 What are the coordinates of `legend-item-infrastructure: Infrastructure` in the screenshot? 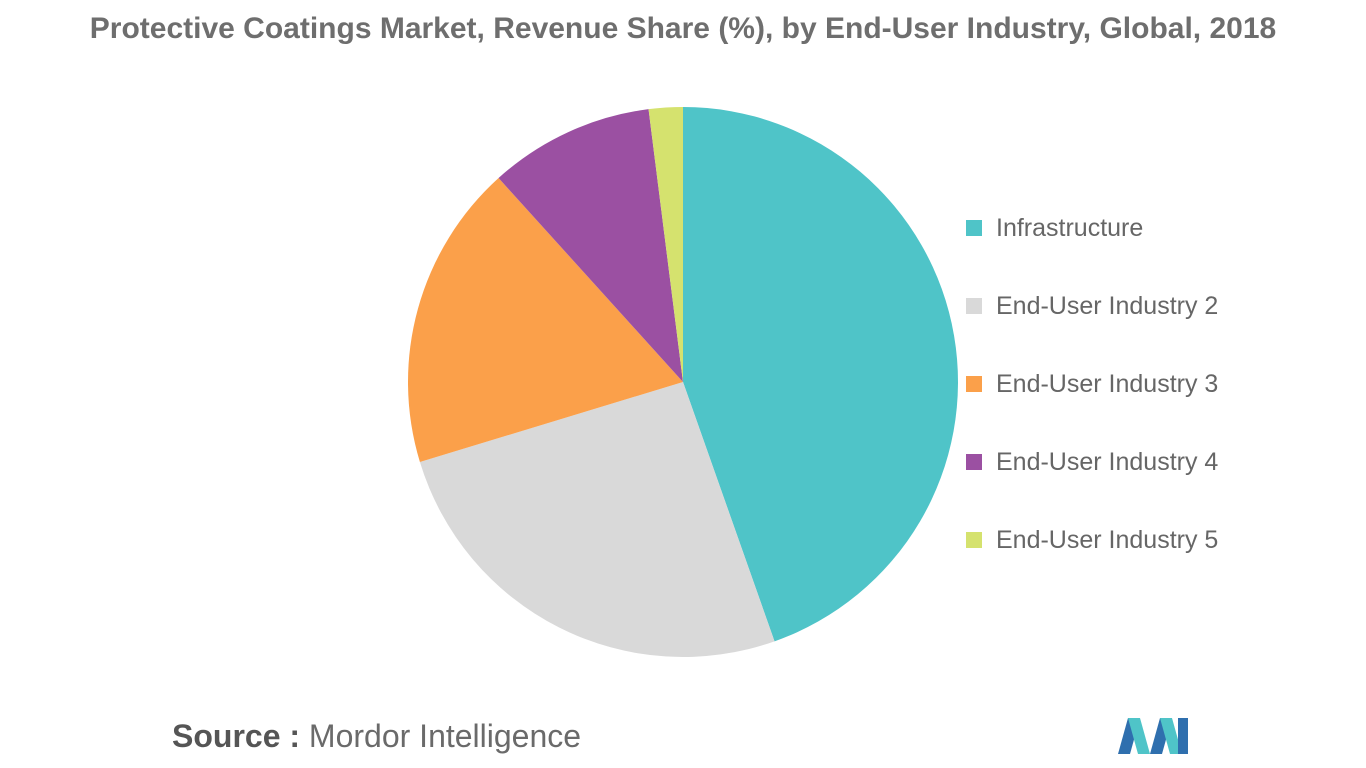 It's located at (1092, 245).